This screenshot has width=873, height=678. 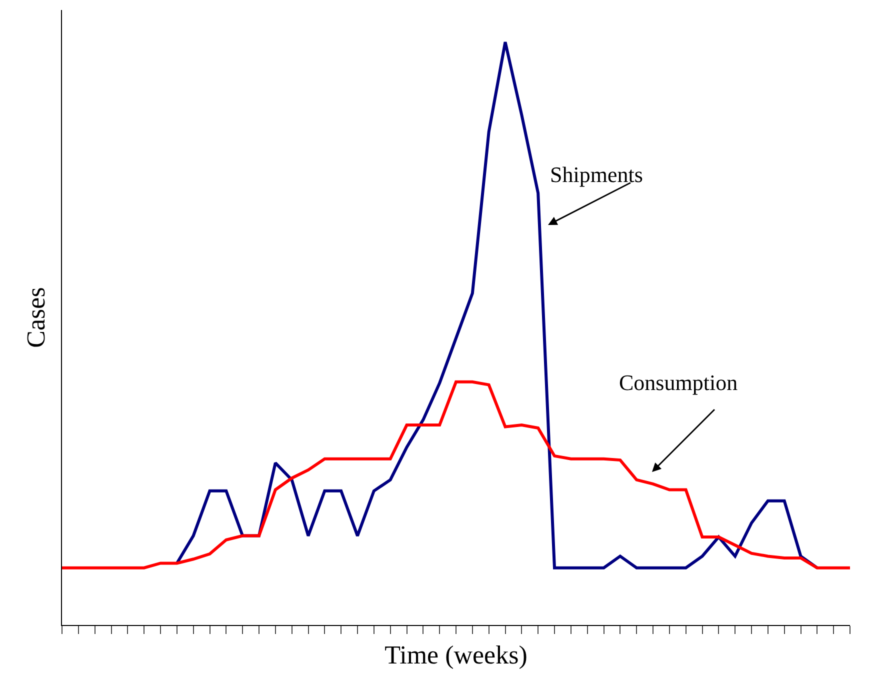 I want to click on series-label: Shipments, so click(x=596, y=174).